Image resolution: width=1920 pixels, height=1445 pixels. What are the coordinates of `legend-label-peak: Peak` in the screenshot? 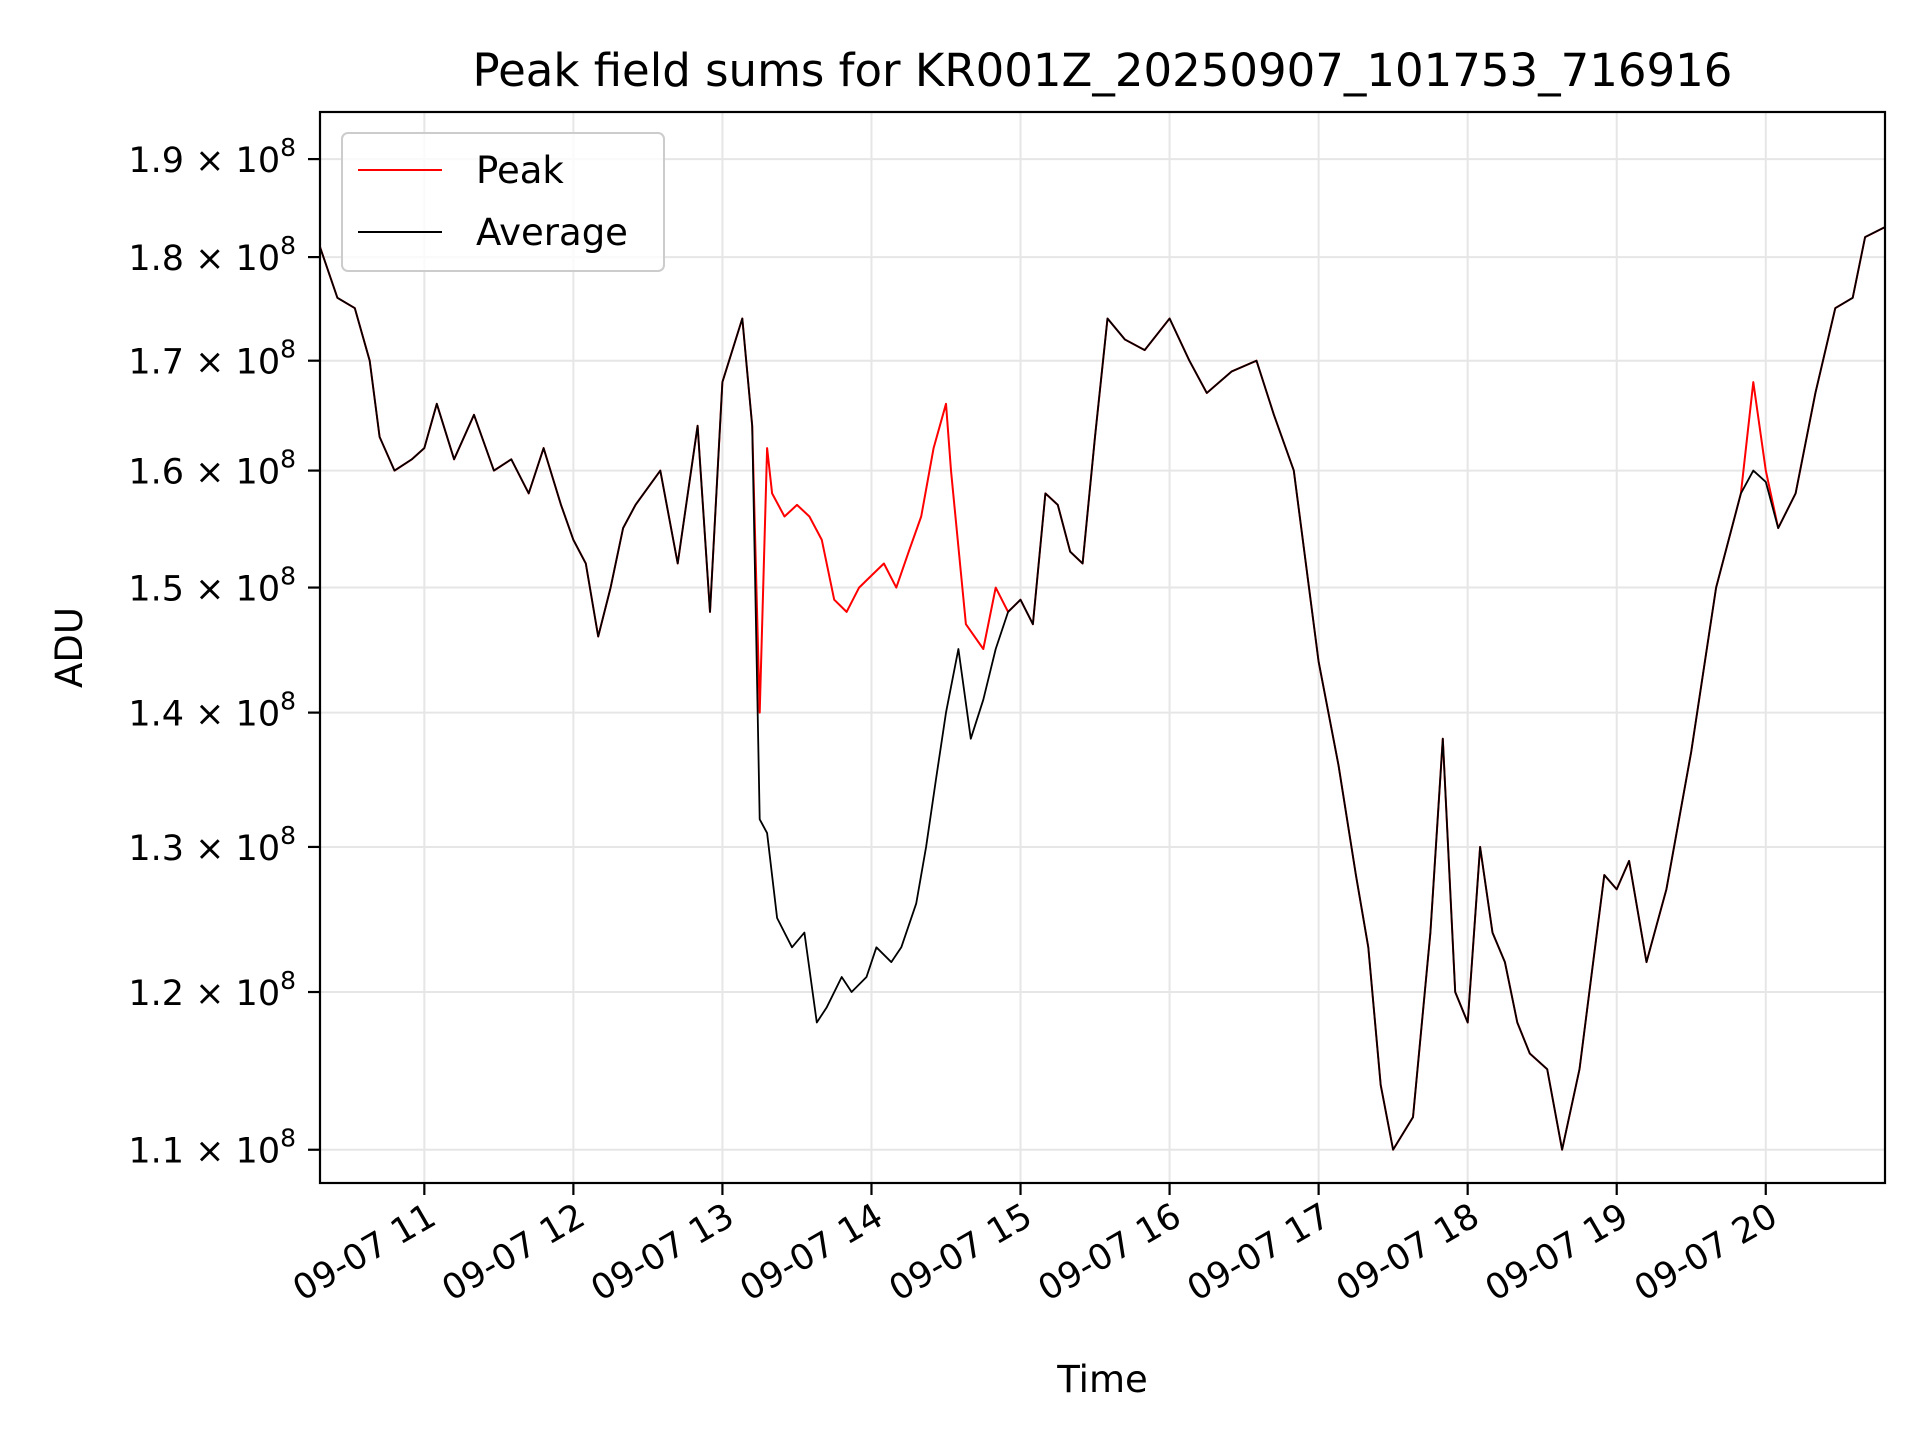 It's located at (520, 170).